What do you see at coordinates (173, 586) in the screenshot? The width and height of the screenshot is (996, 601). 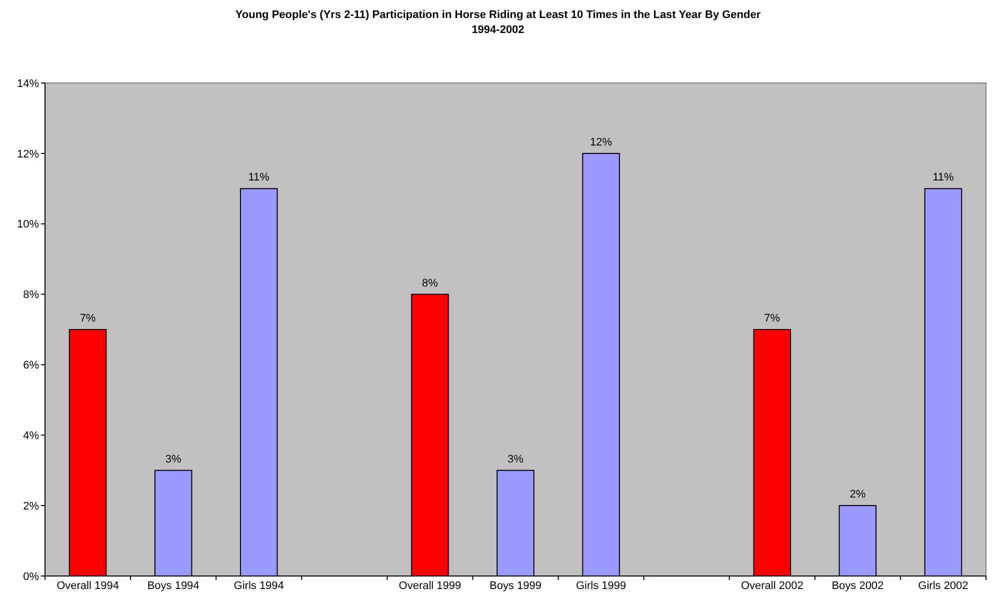 I see `x-tick-label: Boys 1994` at bounding box center [173, 586].